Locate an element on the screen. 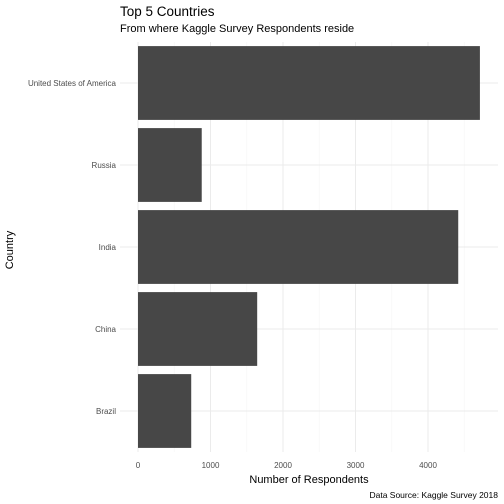  x-tick-label: 0 is located at coordinates (138, 465).